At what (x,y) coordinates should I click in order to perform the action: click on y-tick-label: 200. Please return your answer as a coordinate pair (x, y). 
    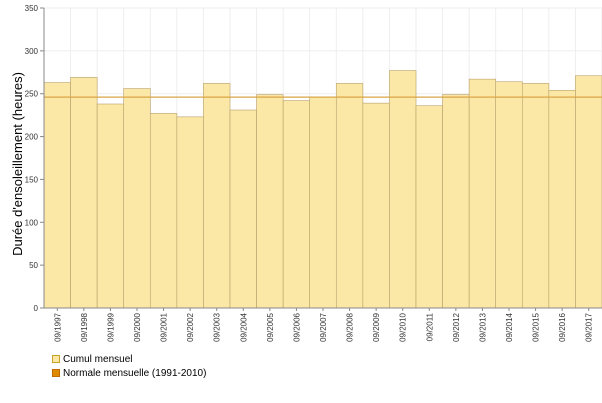
    Looking at the image, I should click on (32, 137).